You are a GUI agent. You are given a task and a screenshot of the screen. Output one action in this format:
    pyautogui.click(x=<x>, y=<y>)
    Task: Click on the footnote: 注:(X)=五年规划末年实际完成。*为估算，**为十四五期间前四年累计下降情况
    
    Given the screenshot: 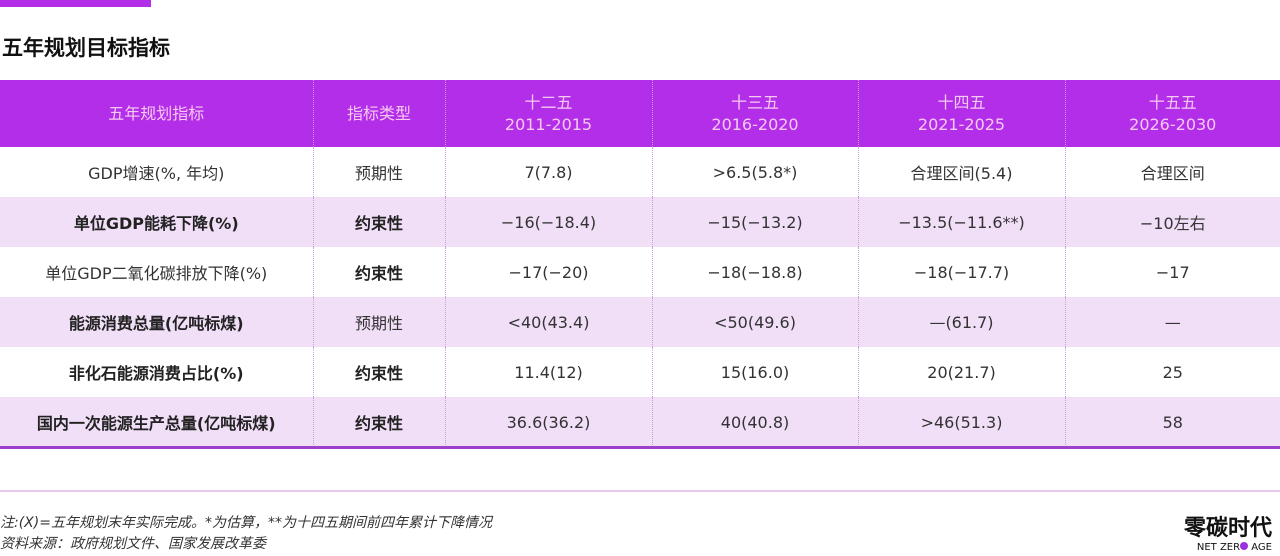 What is the action you would take?
    pyautogui.click(x=246, y=523)
    